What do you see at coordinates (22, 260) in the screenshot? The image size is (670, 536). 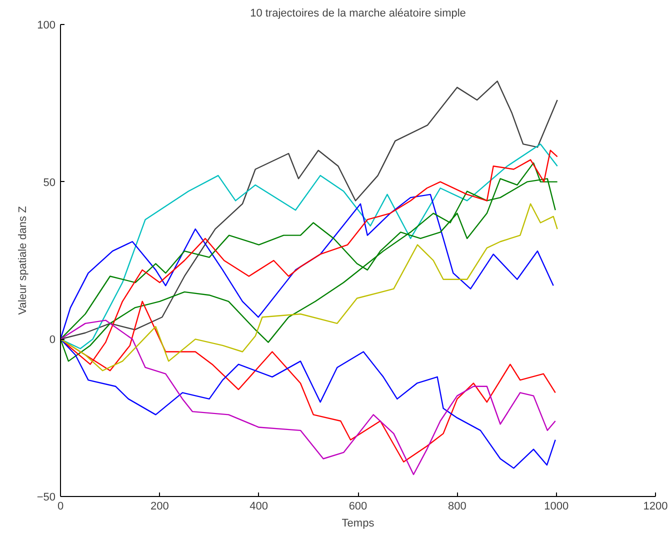 I see `y-axis-title: Valeur spatiale dans Z` at bounding box center [22, 260].